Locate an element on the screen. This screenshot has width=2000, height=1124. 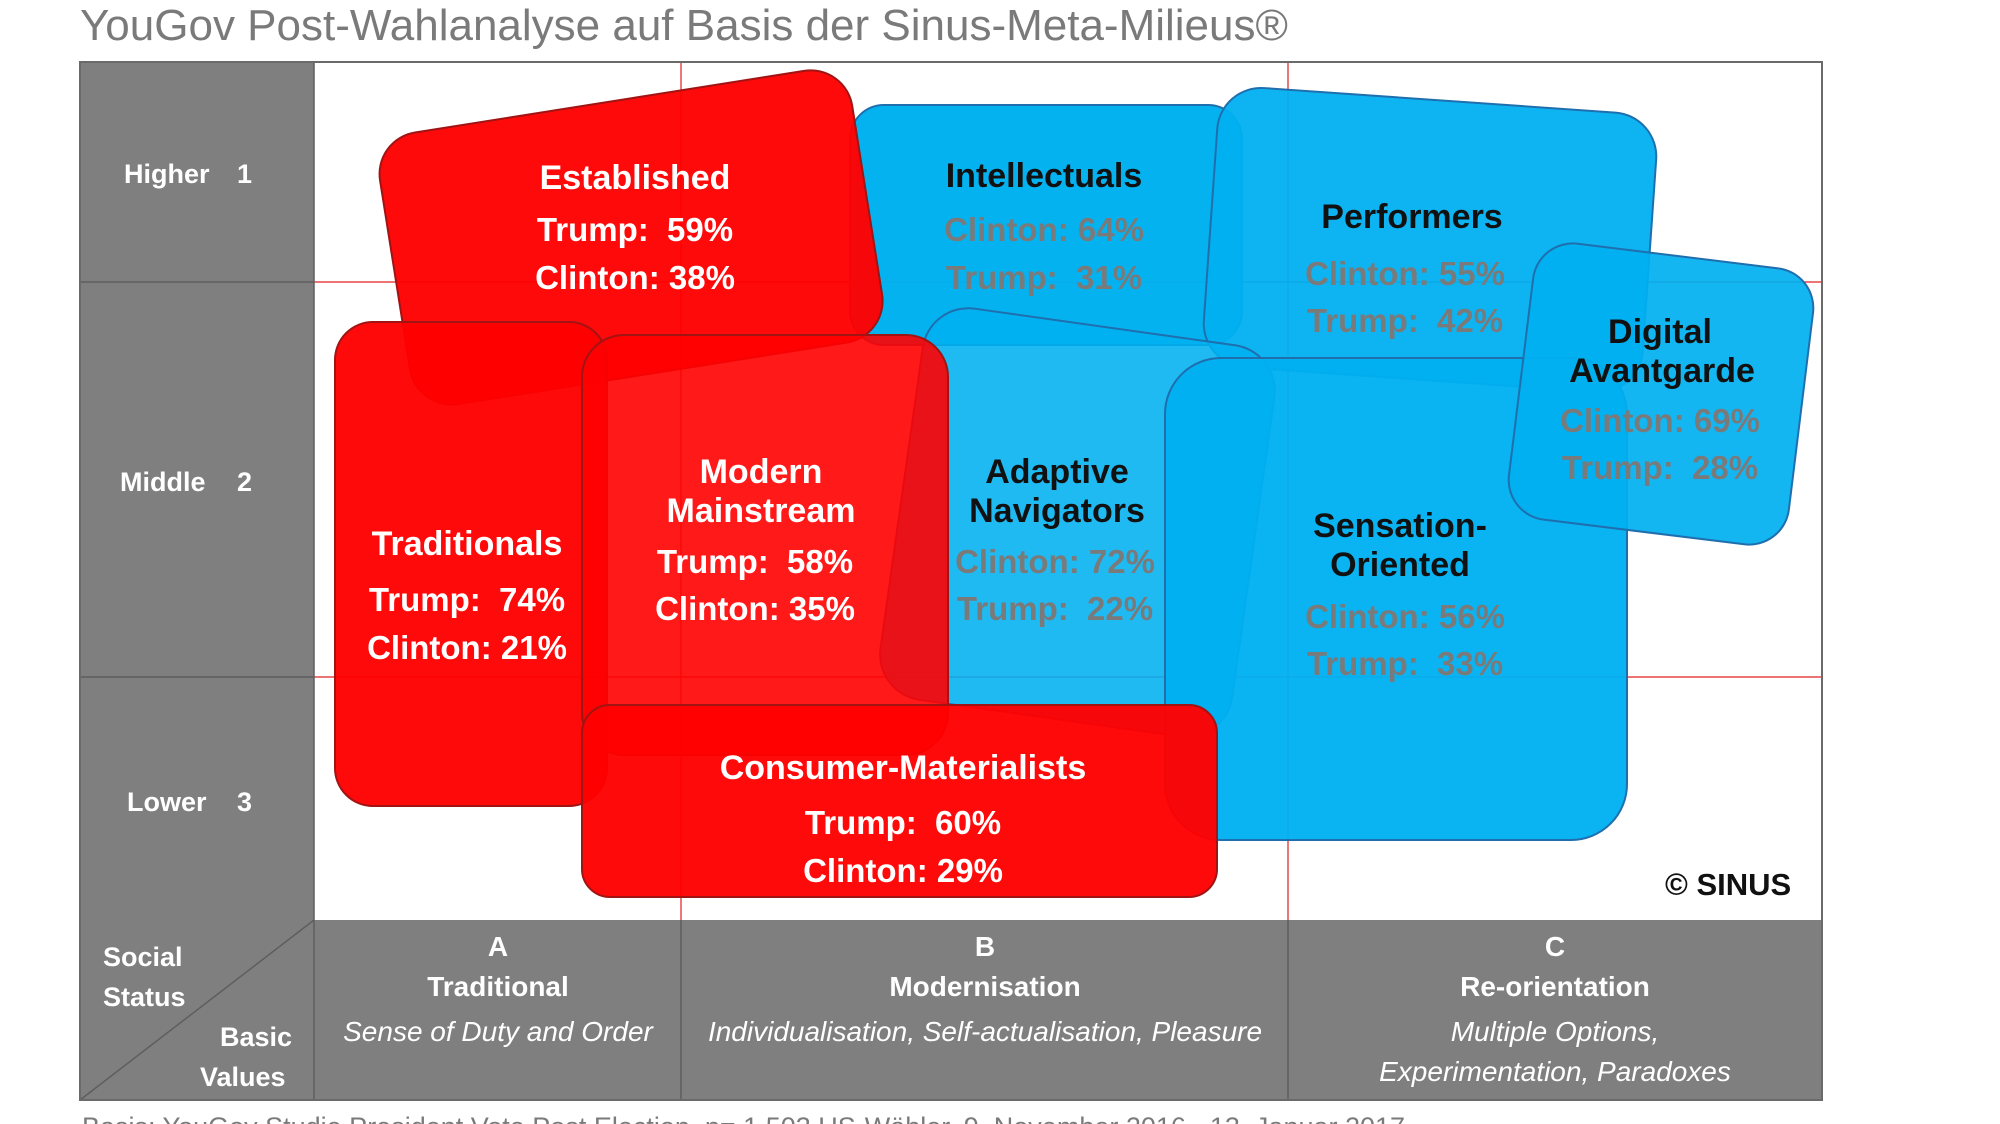
milieu-value-digital-avantgarde-2: Trump: 28% is located at coordinates (1660, 467).